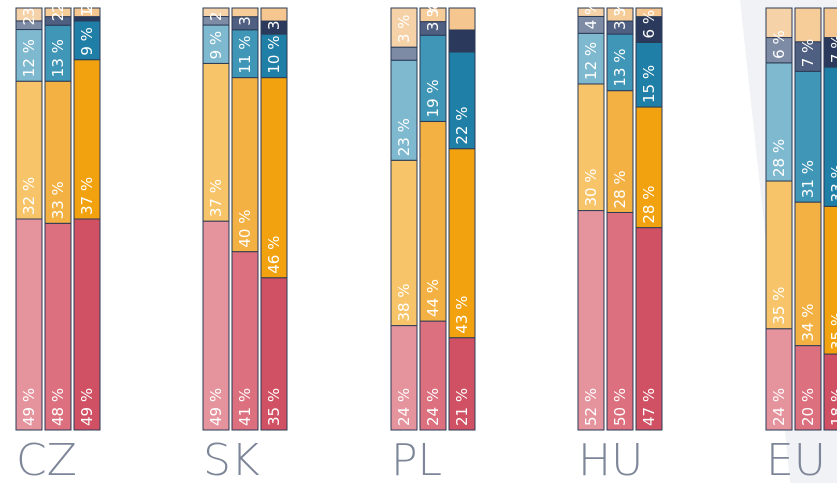 This screenshot has width=837, height=483. I want to click on segment-value-label: 4 %, so click(591, 15).